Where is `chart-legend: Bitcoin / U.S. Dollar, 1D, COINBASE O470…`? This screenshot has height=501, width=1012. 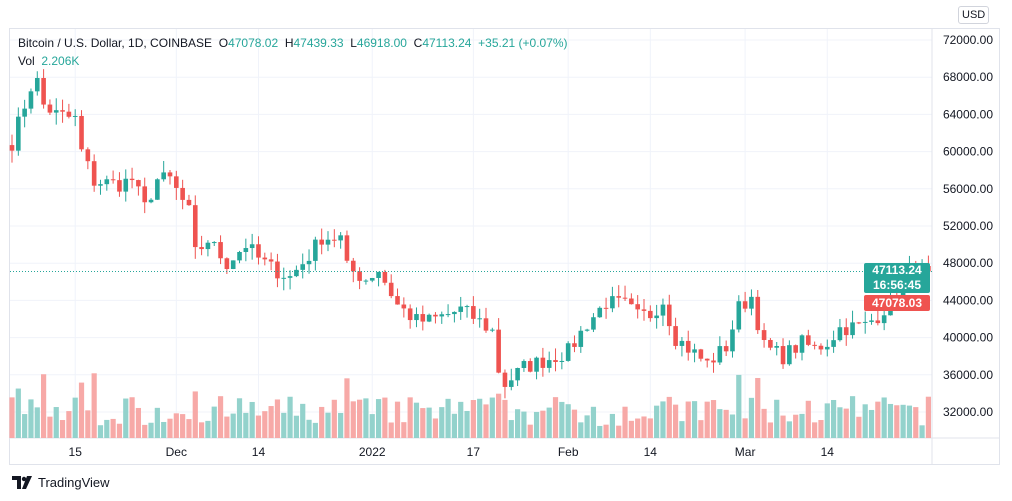 chart-legend: Bitcoin / U.S. Dollar, 1D, COINBASE O470… is located at coordinates (293, 52).